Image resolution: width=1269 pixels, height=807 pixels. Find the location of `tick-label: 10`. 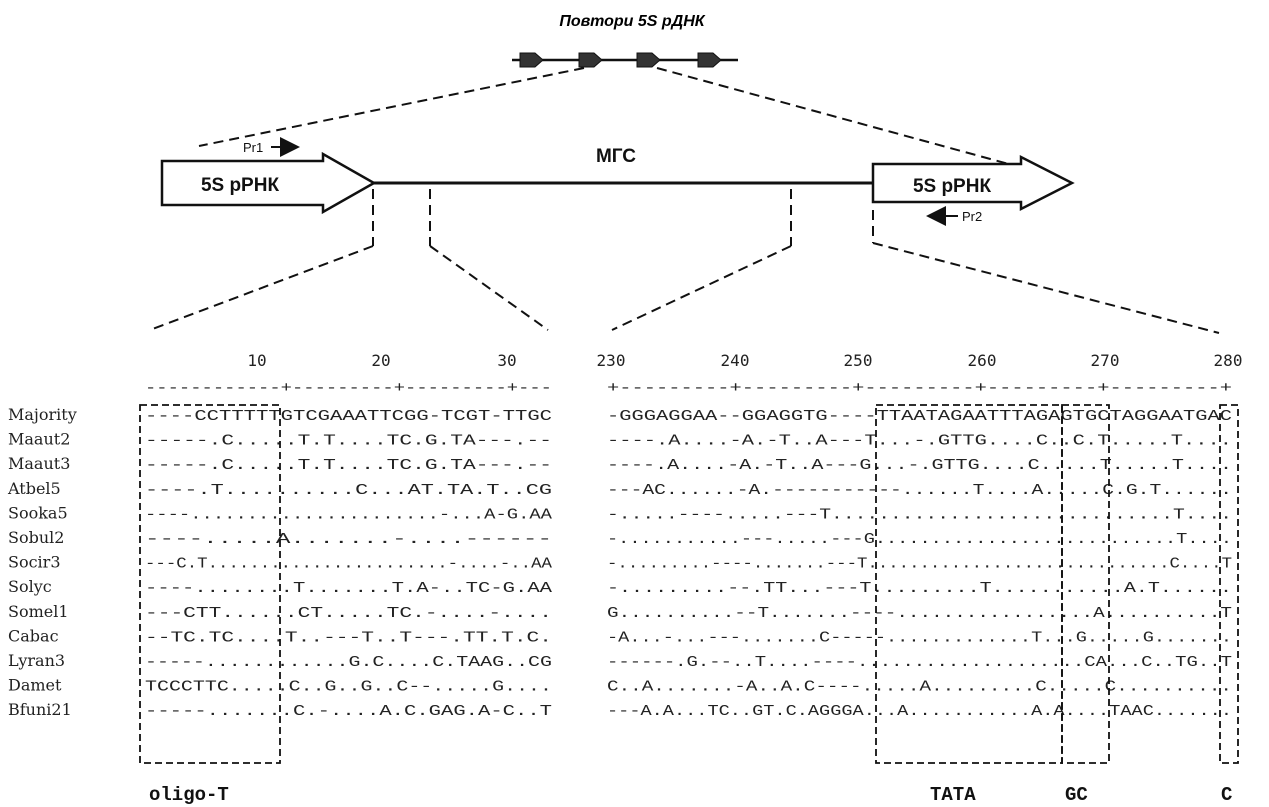

tick-label: 10 is located at coordinates (256, 360).